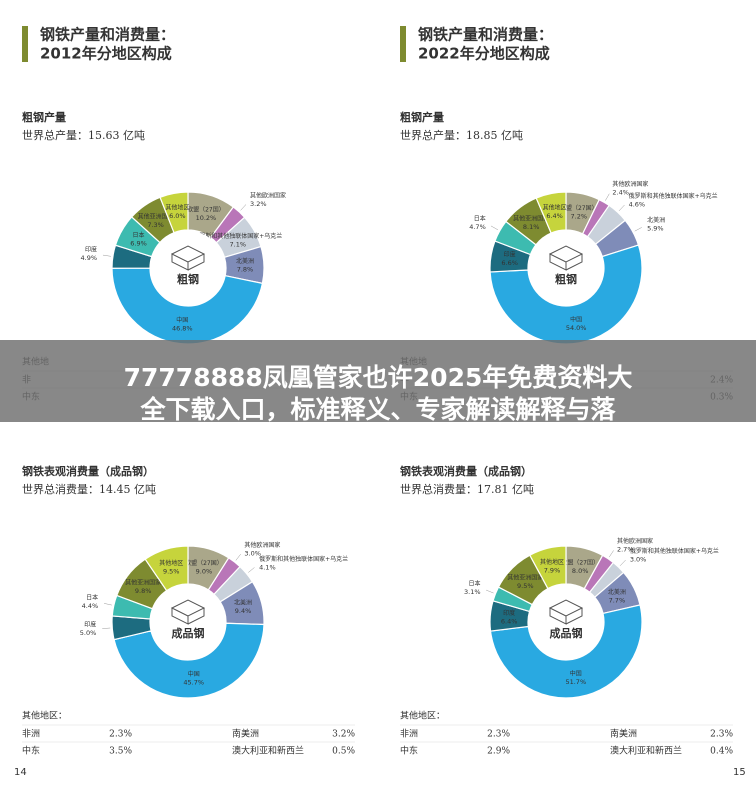 The image size is (756, 794). Describe the element at coordinates (655, 229) in the screenshot. I see `segment-label: 5.9%` at that location.